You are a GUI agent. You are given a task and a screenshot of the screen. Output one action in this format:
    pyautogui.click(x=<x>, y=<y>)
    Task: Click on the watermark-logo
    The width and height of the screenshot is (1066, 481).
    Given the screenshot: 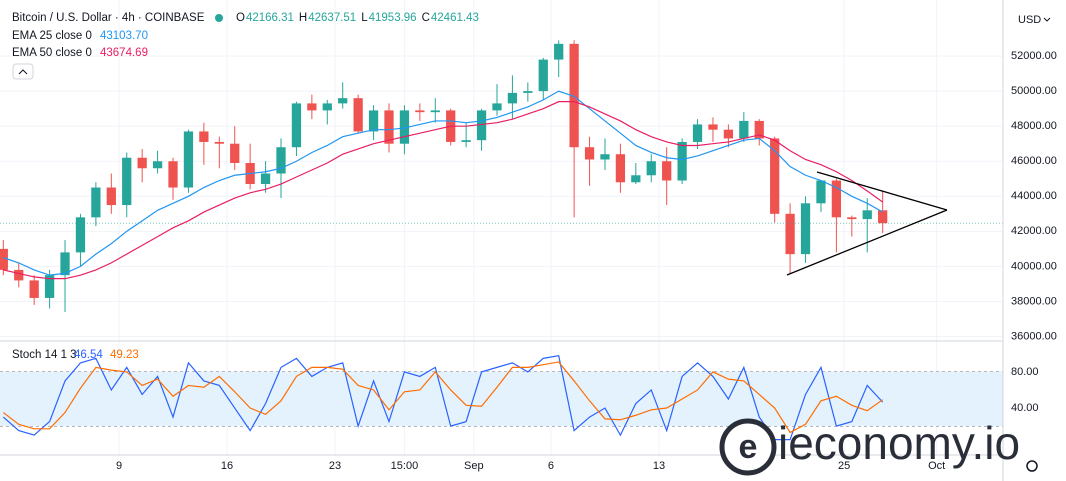 What is the action you would take?
    pyautogui.click(x=748, y=447)
    